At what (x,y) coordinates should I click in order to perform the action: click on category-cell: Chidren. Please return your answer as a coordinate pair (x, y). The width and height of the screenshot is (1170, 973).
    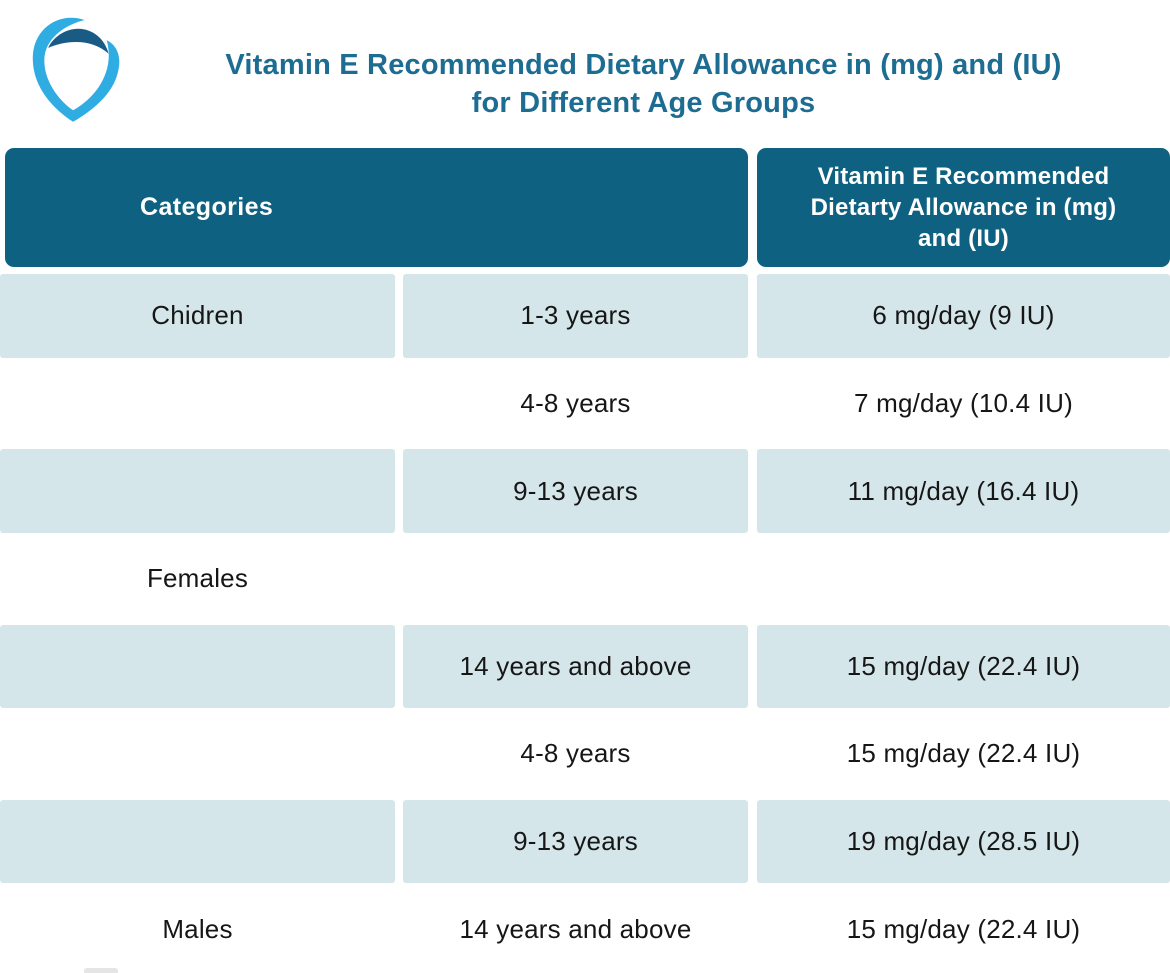
    Looking at the image, I should click on (197, 316).